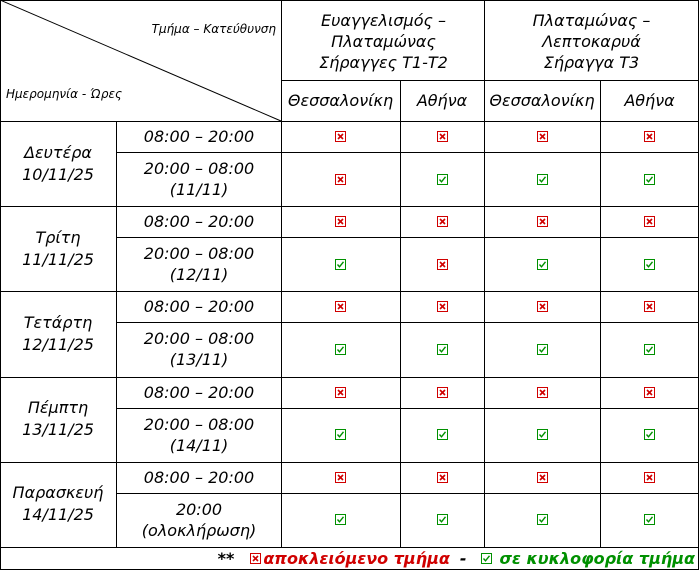  What do you see at coordinates (198, 29) in the screenshot?
I see `corner-top-label: Τμήμα – Κατεύθυνση` at bounding box center [198, 29].